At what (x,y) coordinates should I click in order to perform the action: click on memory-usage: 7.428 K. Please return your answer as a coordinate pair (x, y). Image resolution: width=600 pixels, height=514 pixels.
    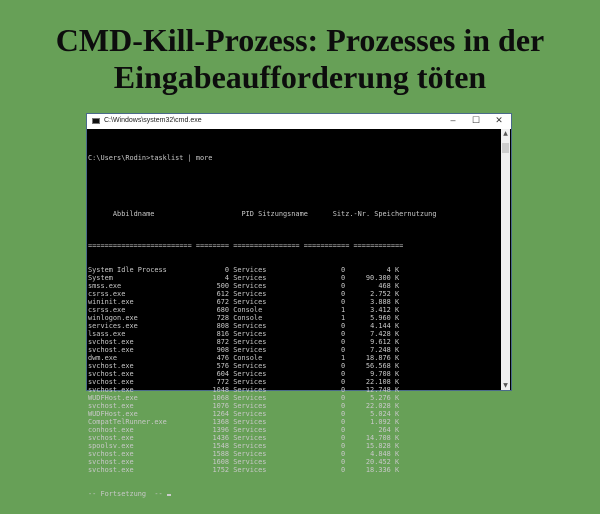
    Looking at the image, I should click on (385, 334).